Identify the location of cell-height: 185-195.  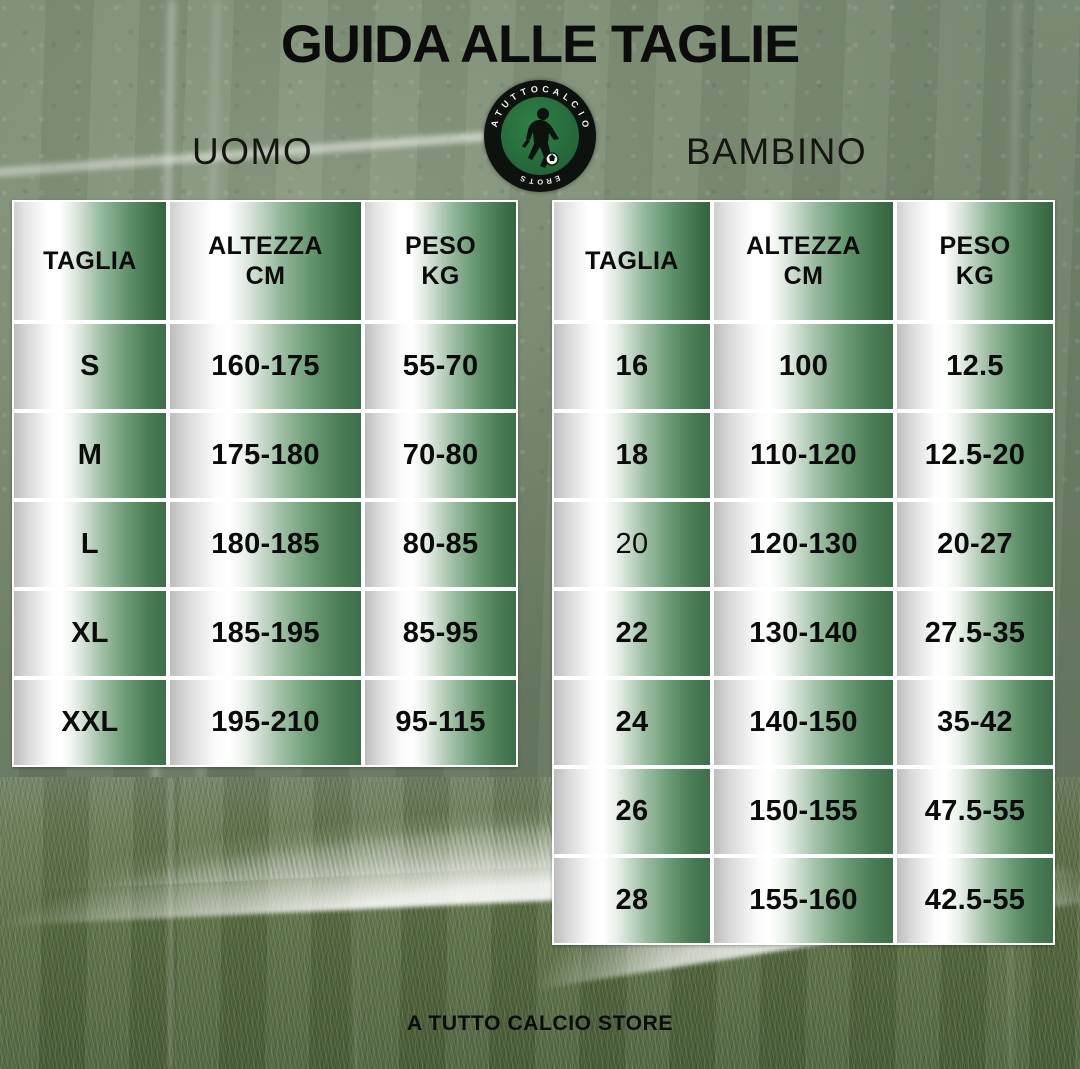
(265, 633).